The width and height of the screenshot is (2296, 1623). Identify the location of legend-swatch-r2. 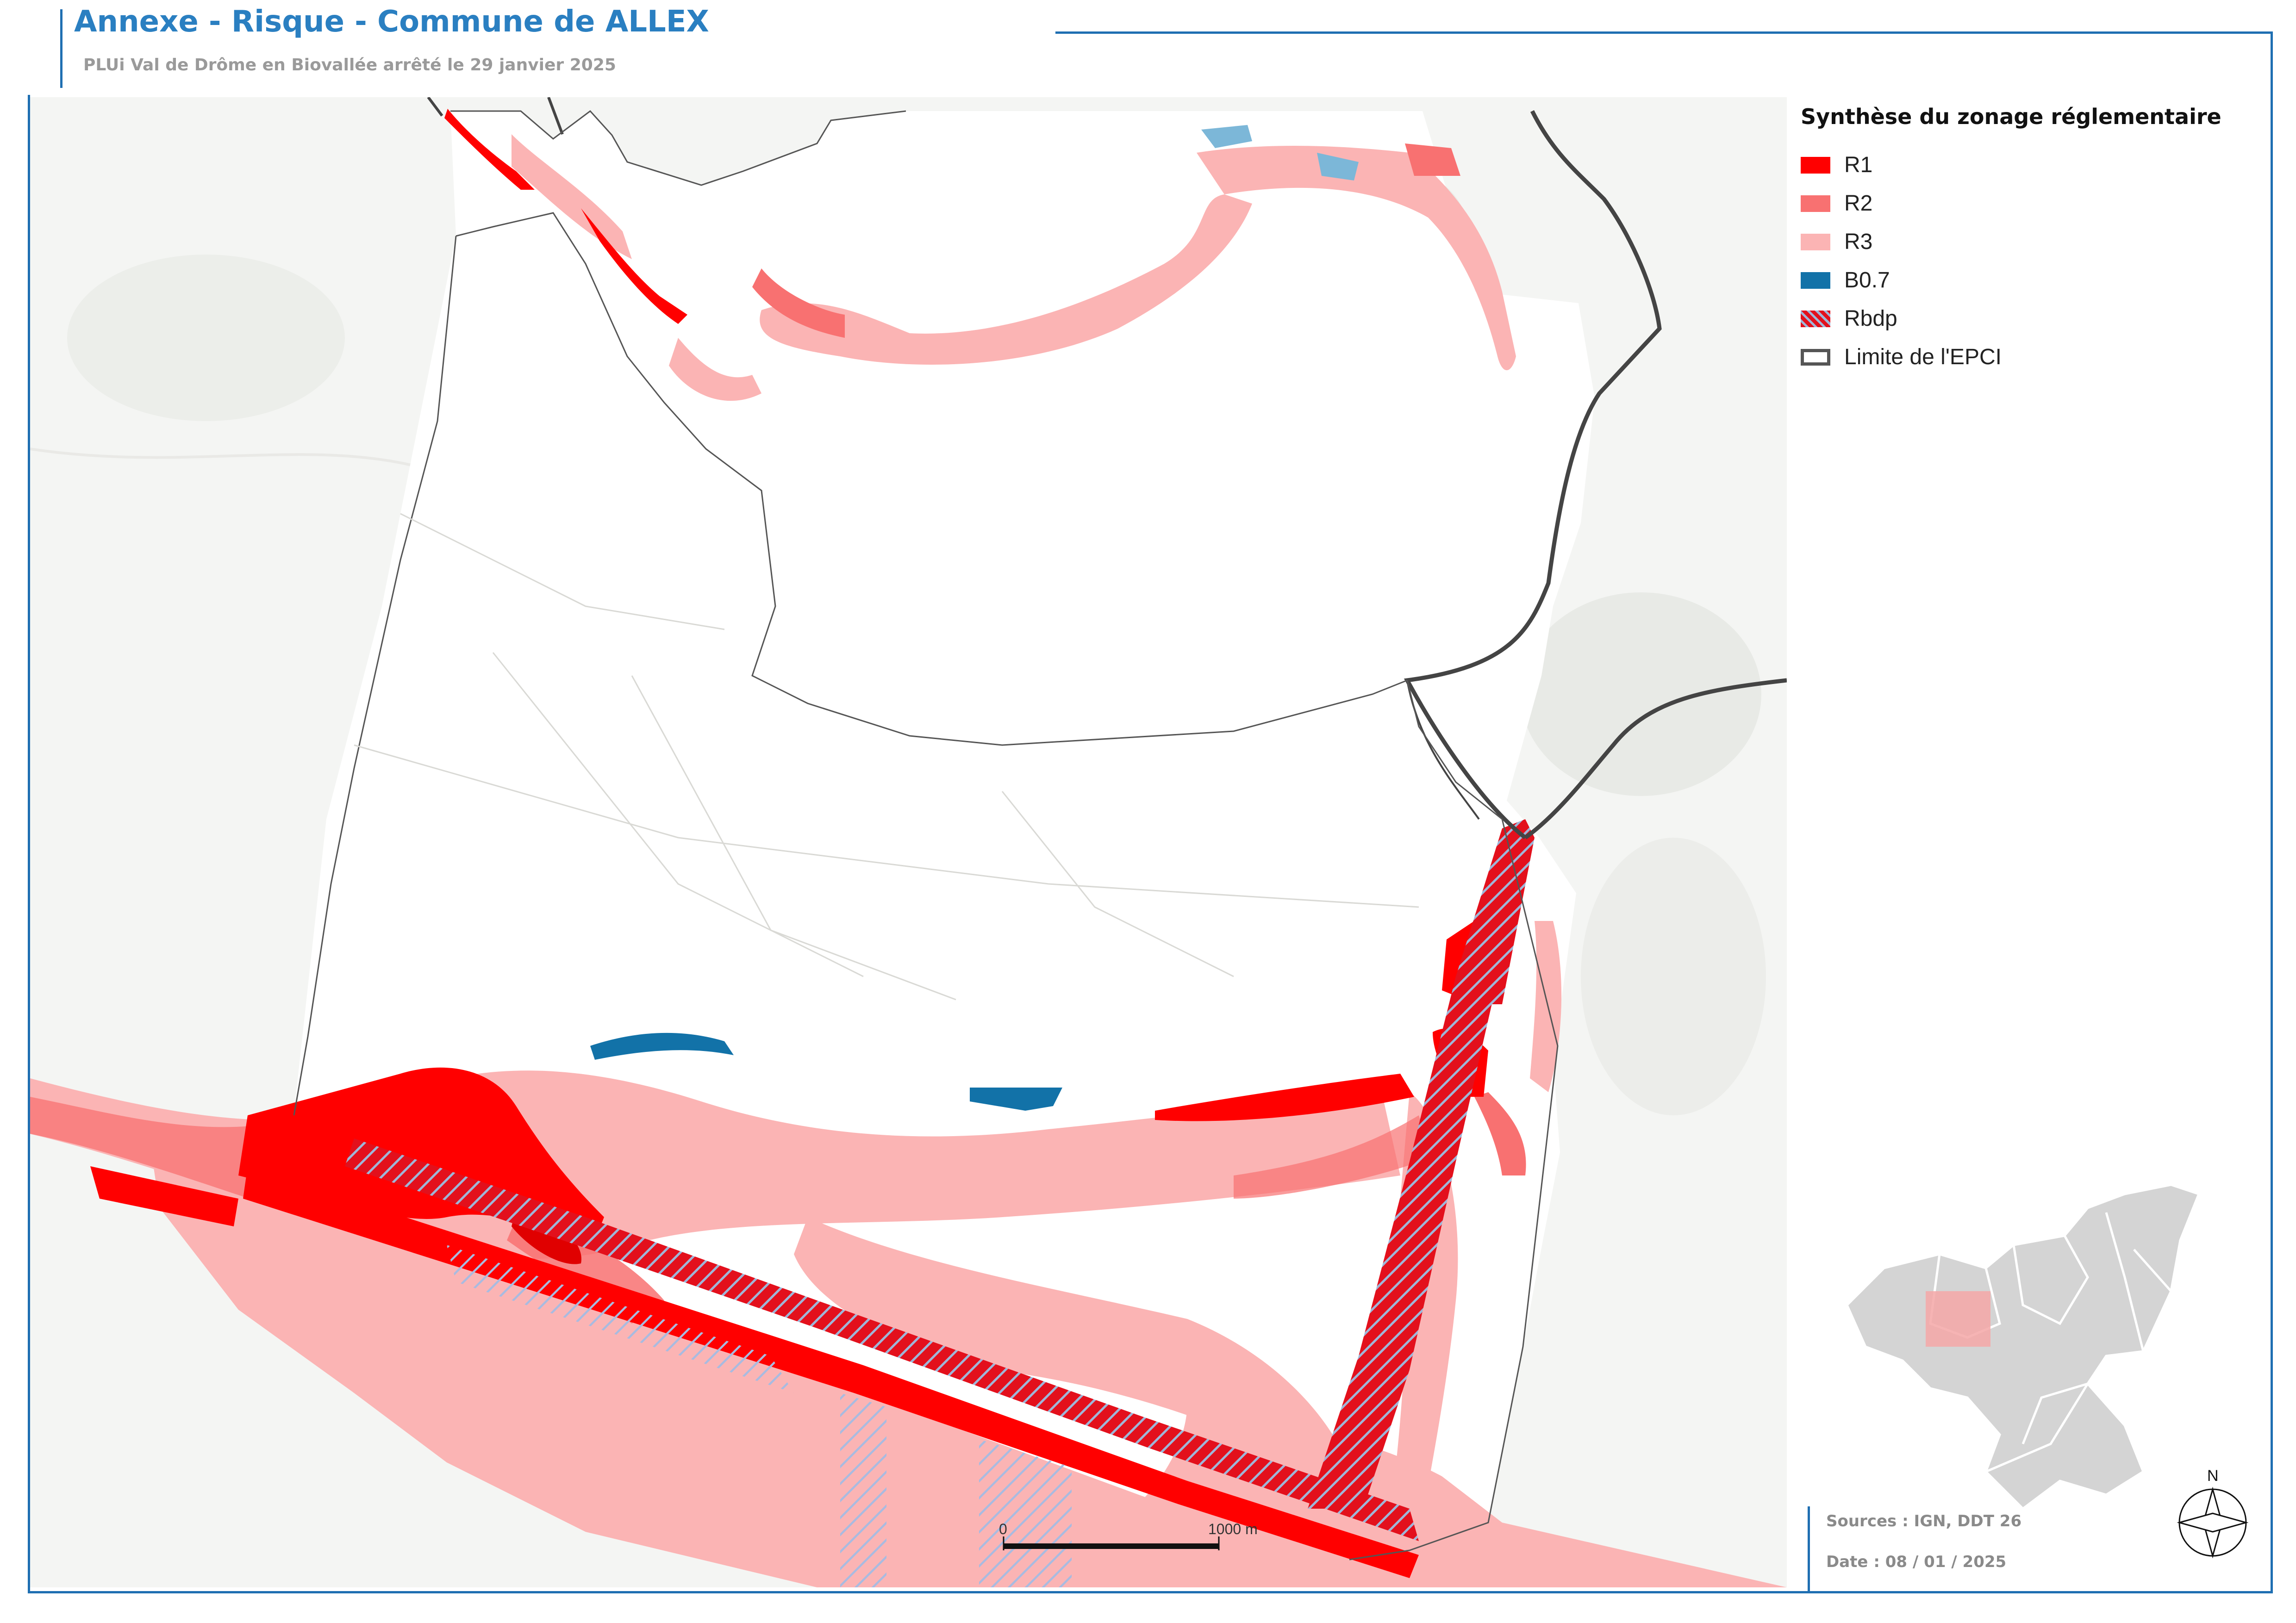
(1815, 203).